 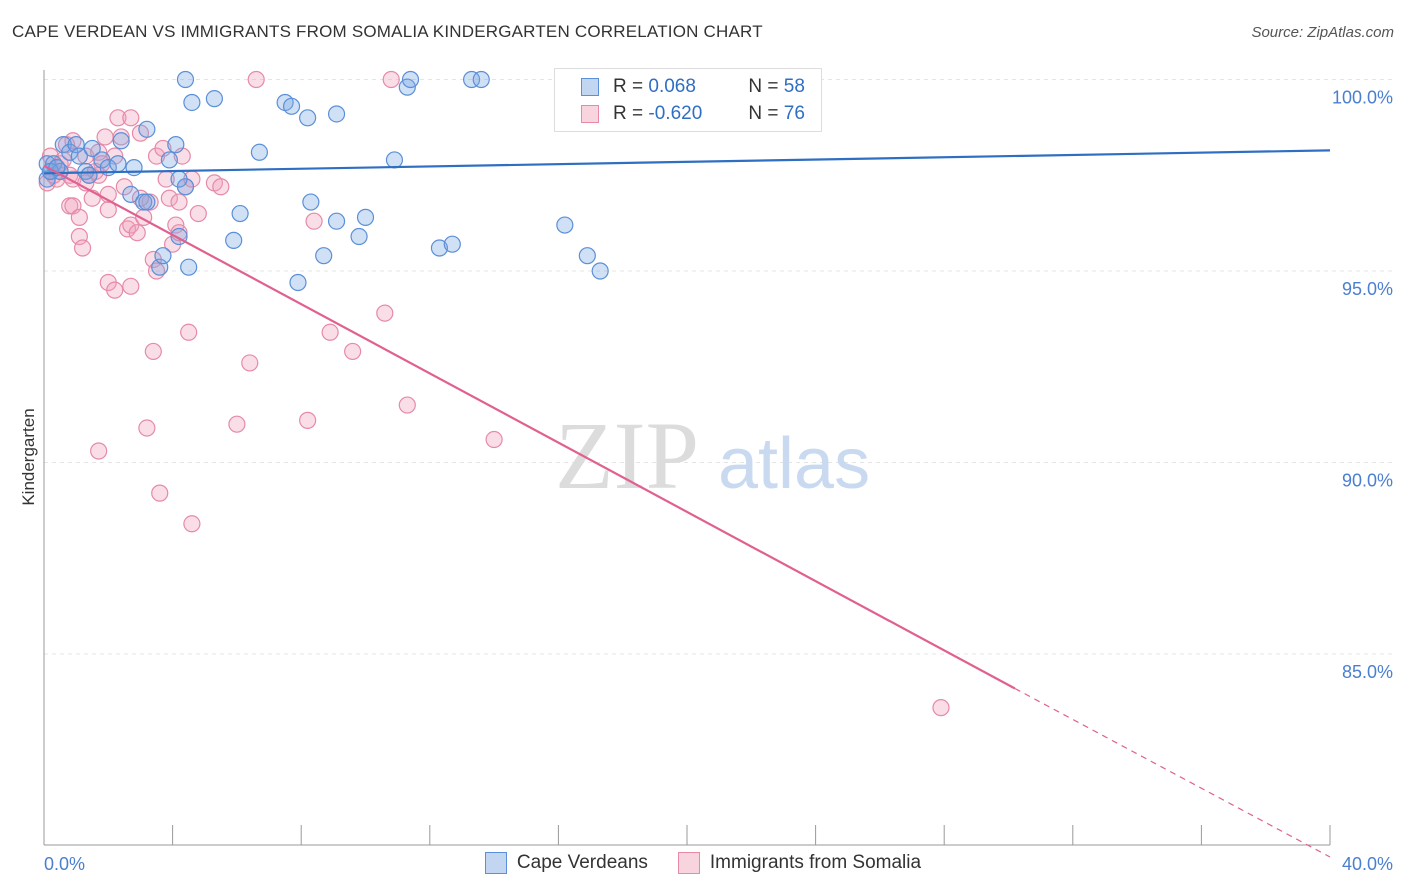 What do you see at coordinates (794, 464) in the screenshot?
I see `watermark-atlas: atlas` at bounding box center [794, 464].